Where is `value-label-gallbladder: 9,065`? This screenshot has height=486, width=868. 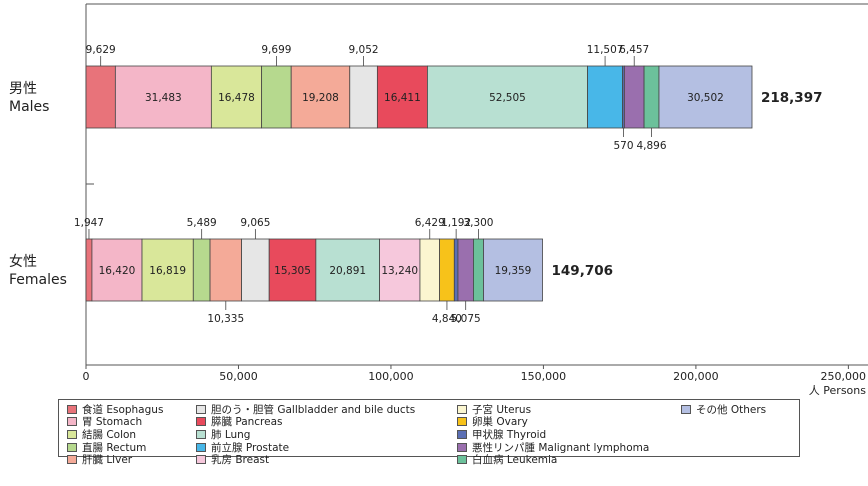 value-label-gallbladder: 9,065 is located at coordinates (255, 223).